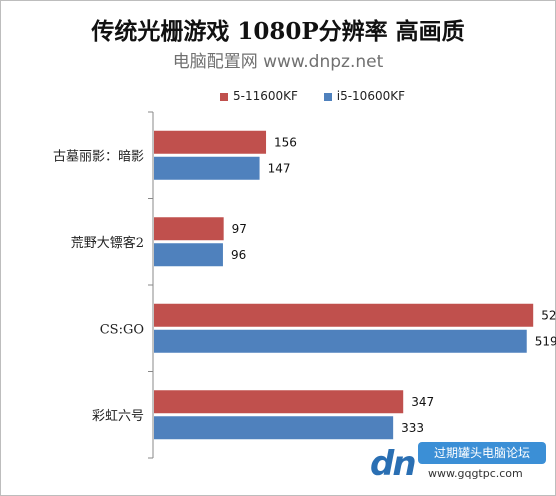 The height and width of the screenshot is (496, 556). I want to click on data-label: 97, so click(239, 229).